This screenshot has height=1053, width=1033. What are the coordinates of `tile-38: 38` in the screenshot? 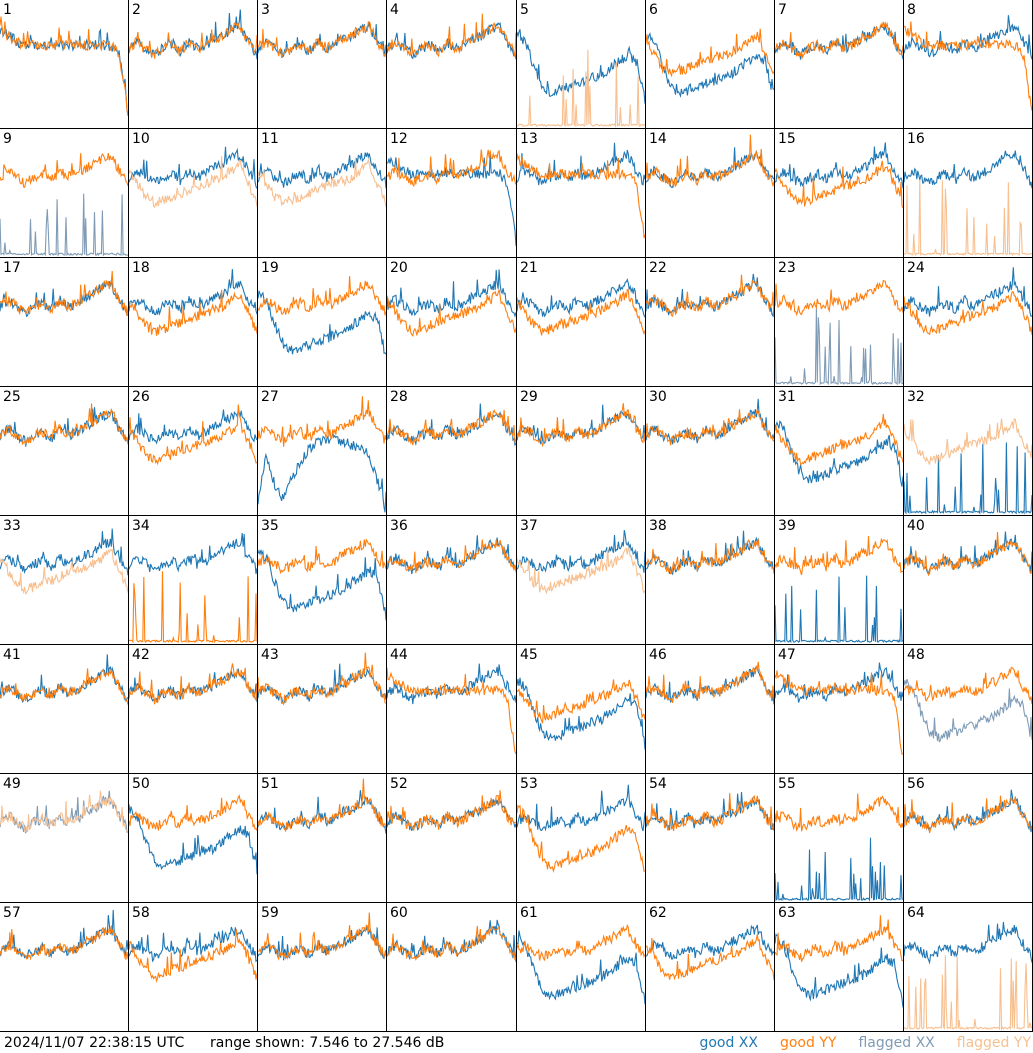 It's located at (710, 580).